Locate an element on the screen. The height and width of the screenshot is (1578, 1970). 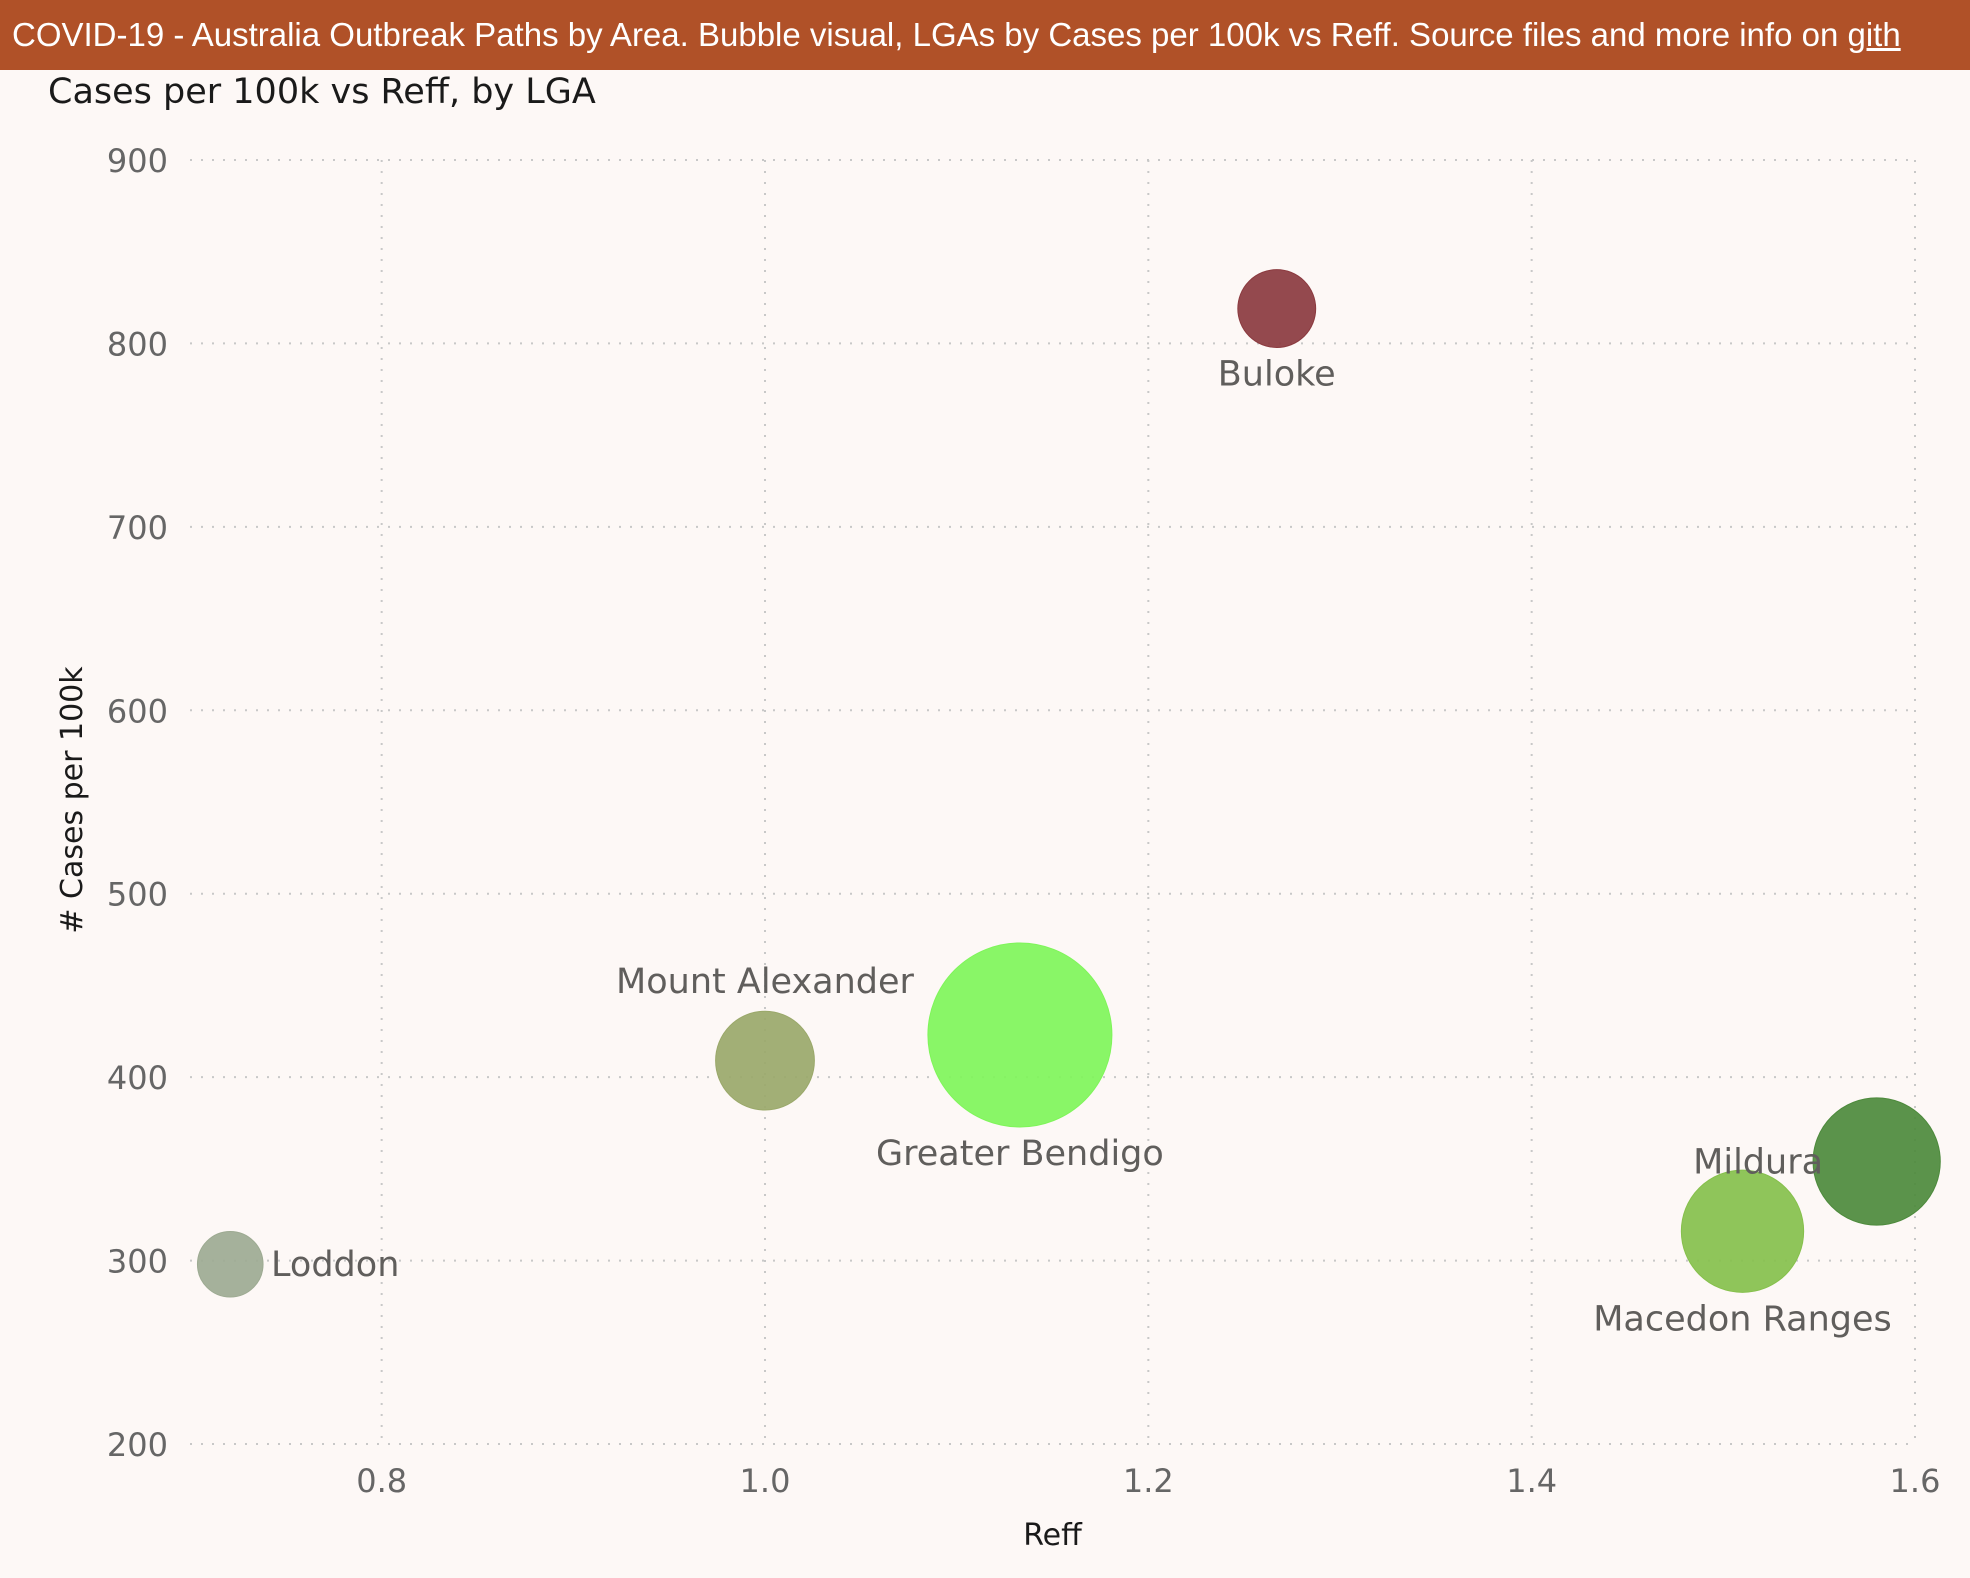
bubble-greater-bendigo is located at coordinates (1020, 1035).